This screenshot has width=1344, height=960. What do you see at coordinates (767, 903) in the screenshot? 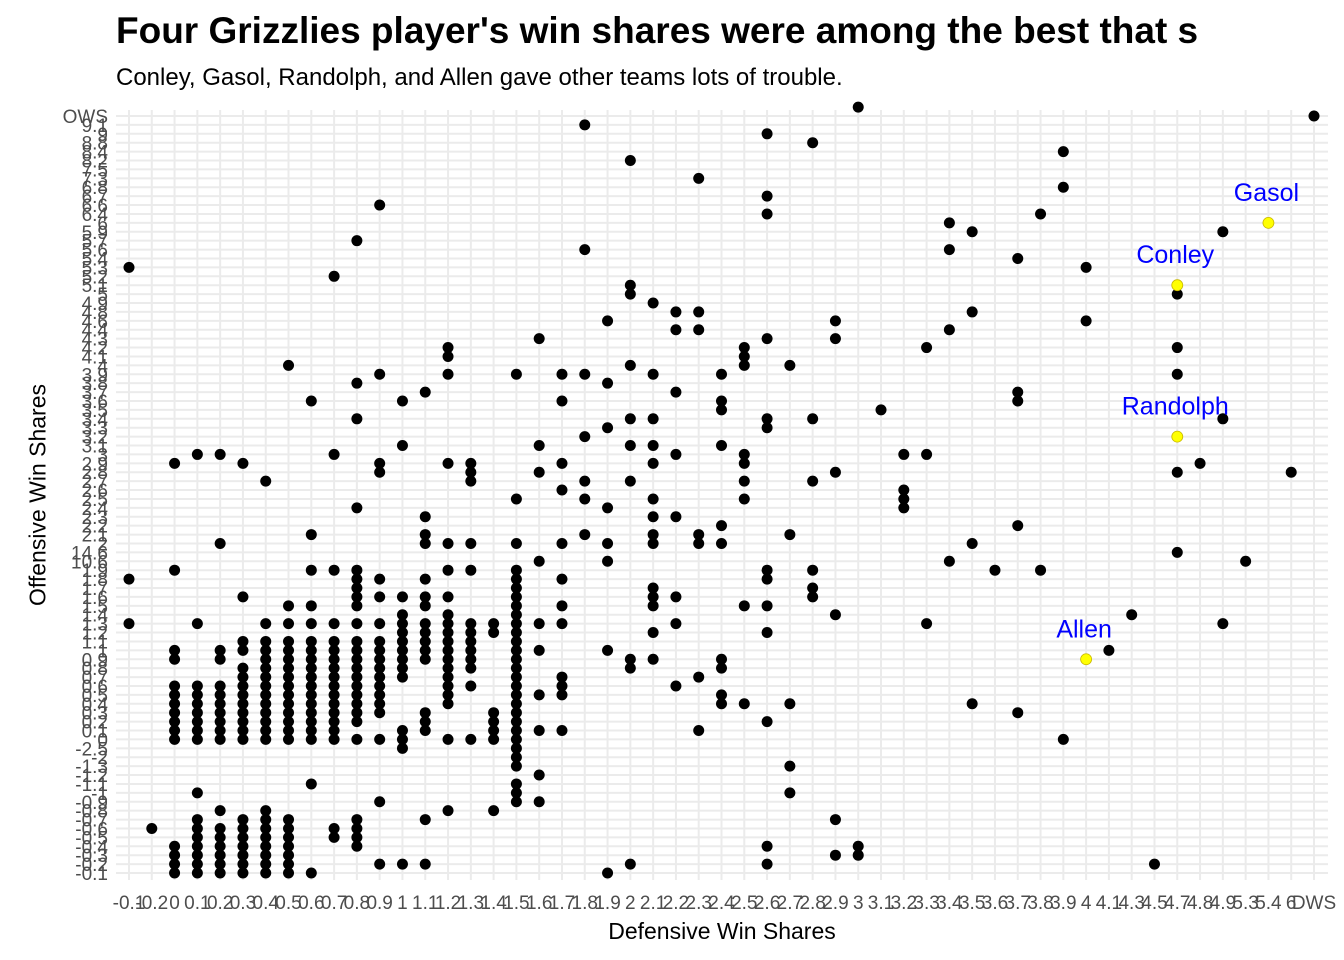
I see `x-tick-label: 2.6` at bounding box center [767, 903].